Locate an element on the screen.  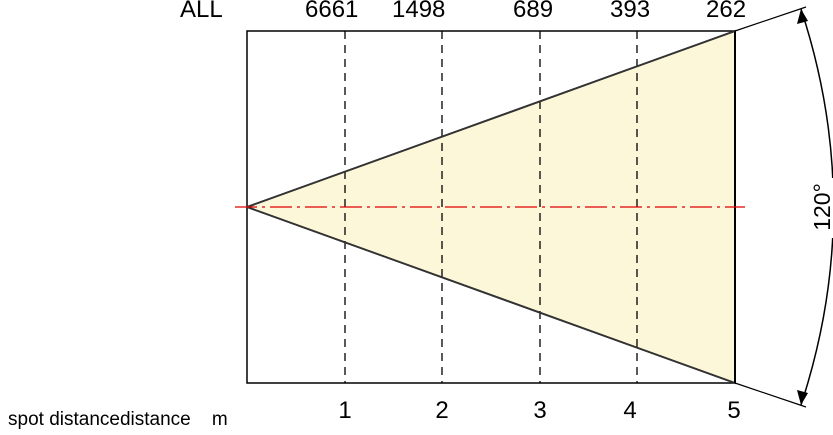
angle-extension-top is located at coordinates (770, 19).